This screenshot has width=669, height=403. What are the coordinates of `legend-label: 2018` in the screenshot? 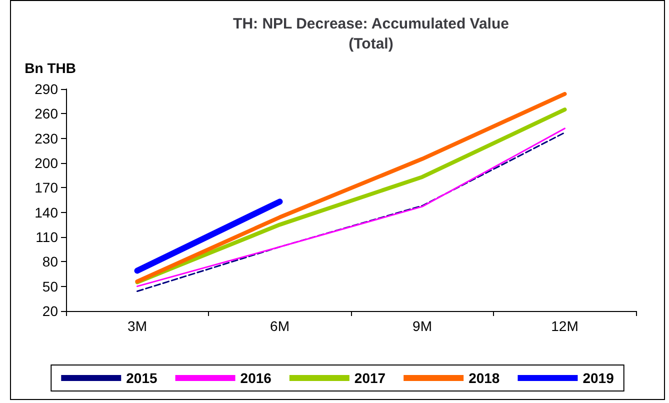 It's located at (484, 378).